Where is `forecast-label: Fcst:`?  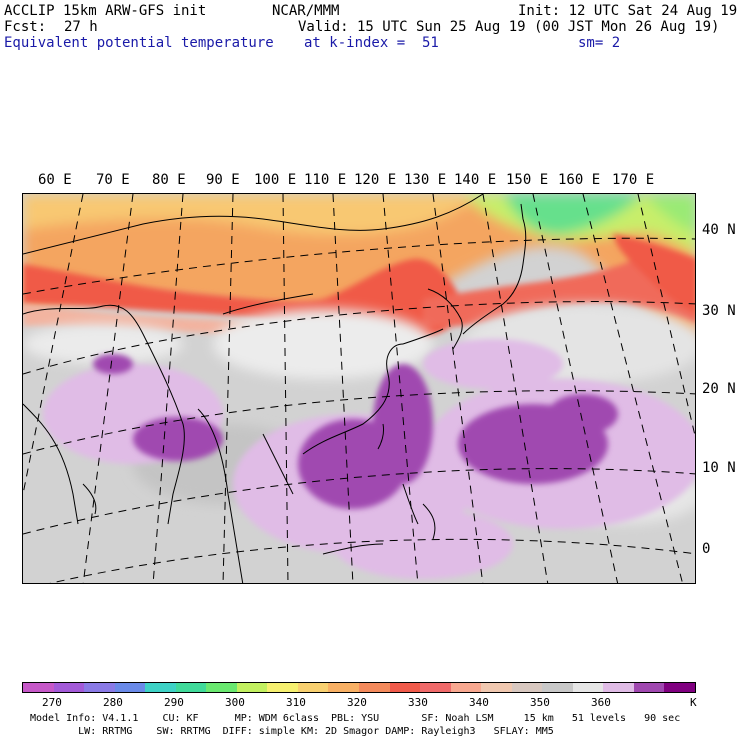
forecast-label: Fcst: is located at coordinates (25, 27).